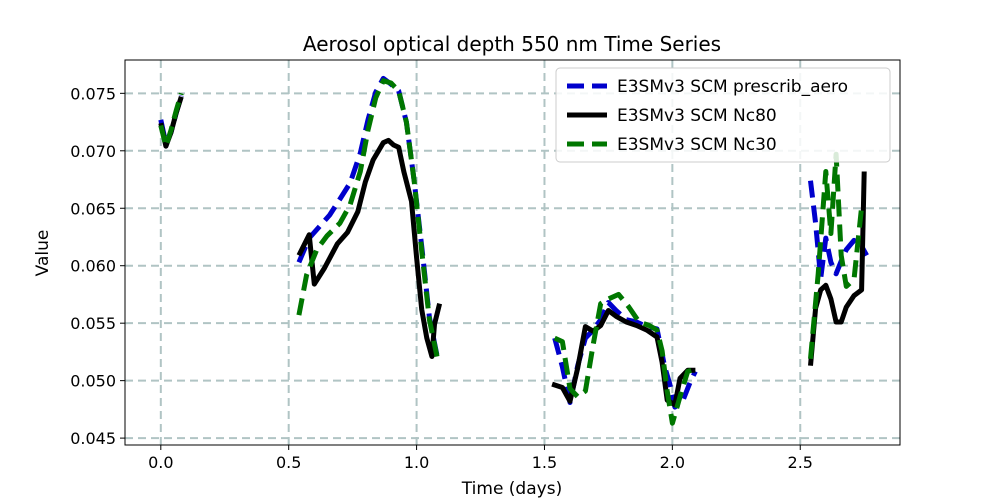 This screenshot has height=500, width=1000. Describe the element at coordinates (732, 87) in the screenshot. I see `legend-label: E3SMv3 SCM prescrib_aero` at that location.